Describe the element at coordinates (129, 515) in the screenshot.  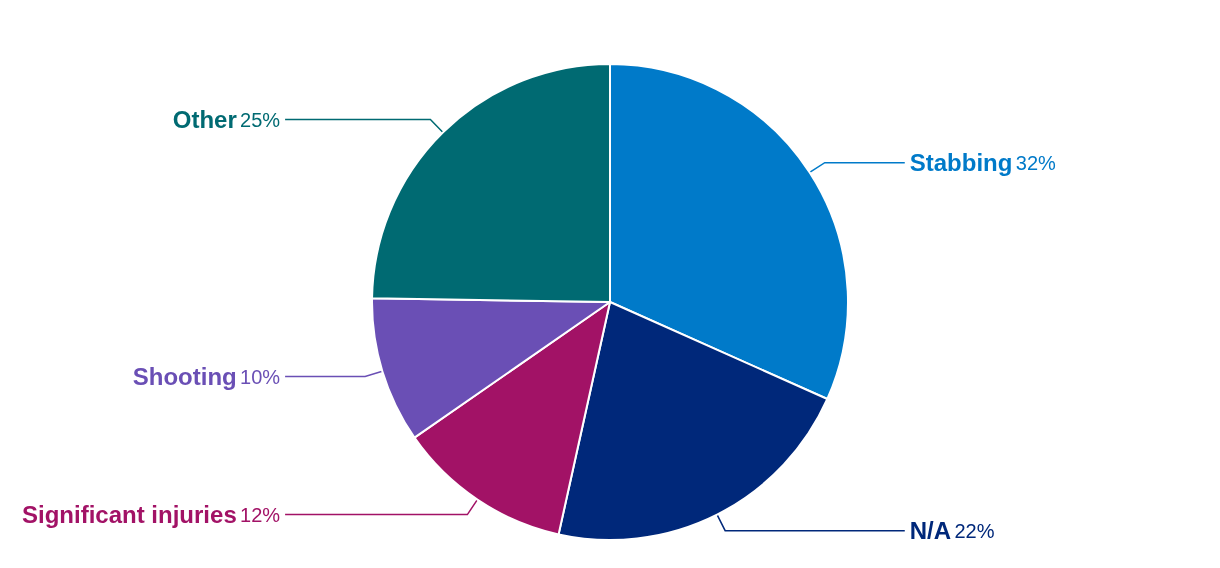
I see `slice-label: Significant injuries` at that location.